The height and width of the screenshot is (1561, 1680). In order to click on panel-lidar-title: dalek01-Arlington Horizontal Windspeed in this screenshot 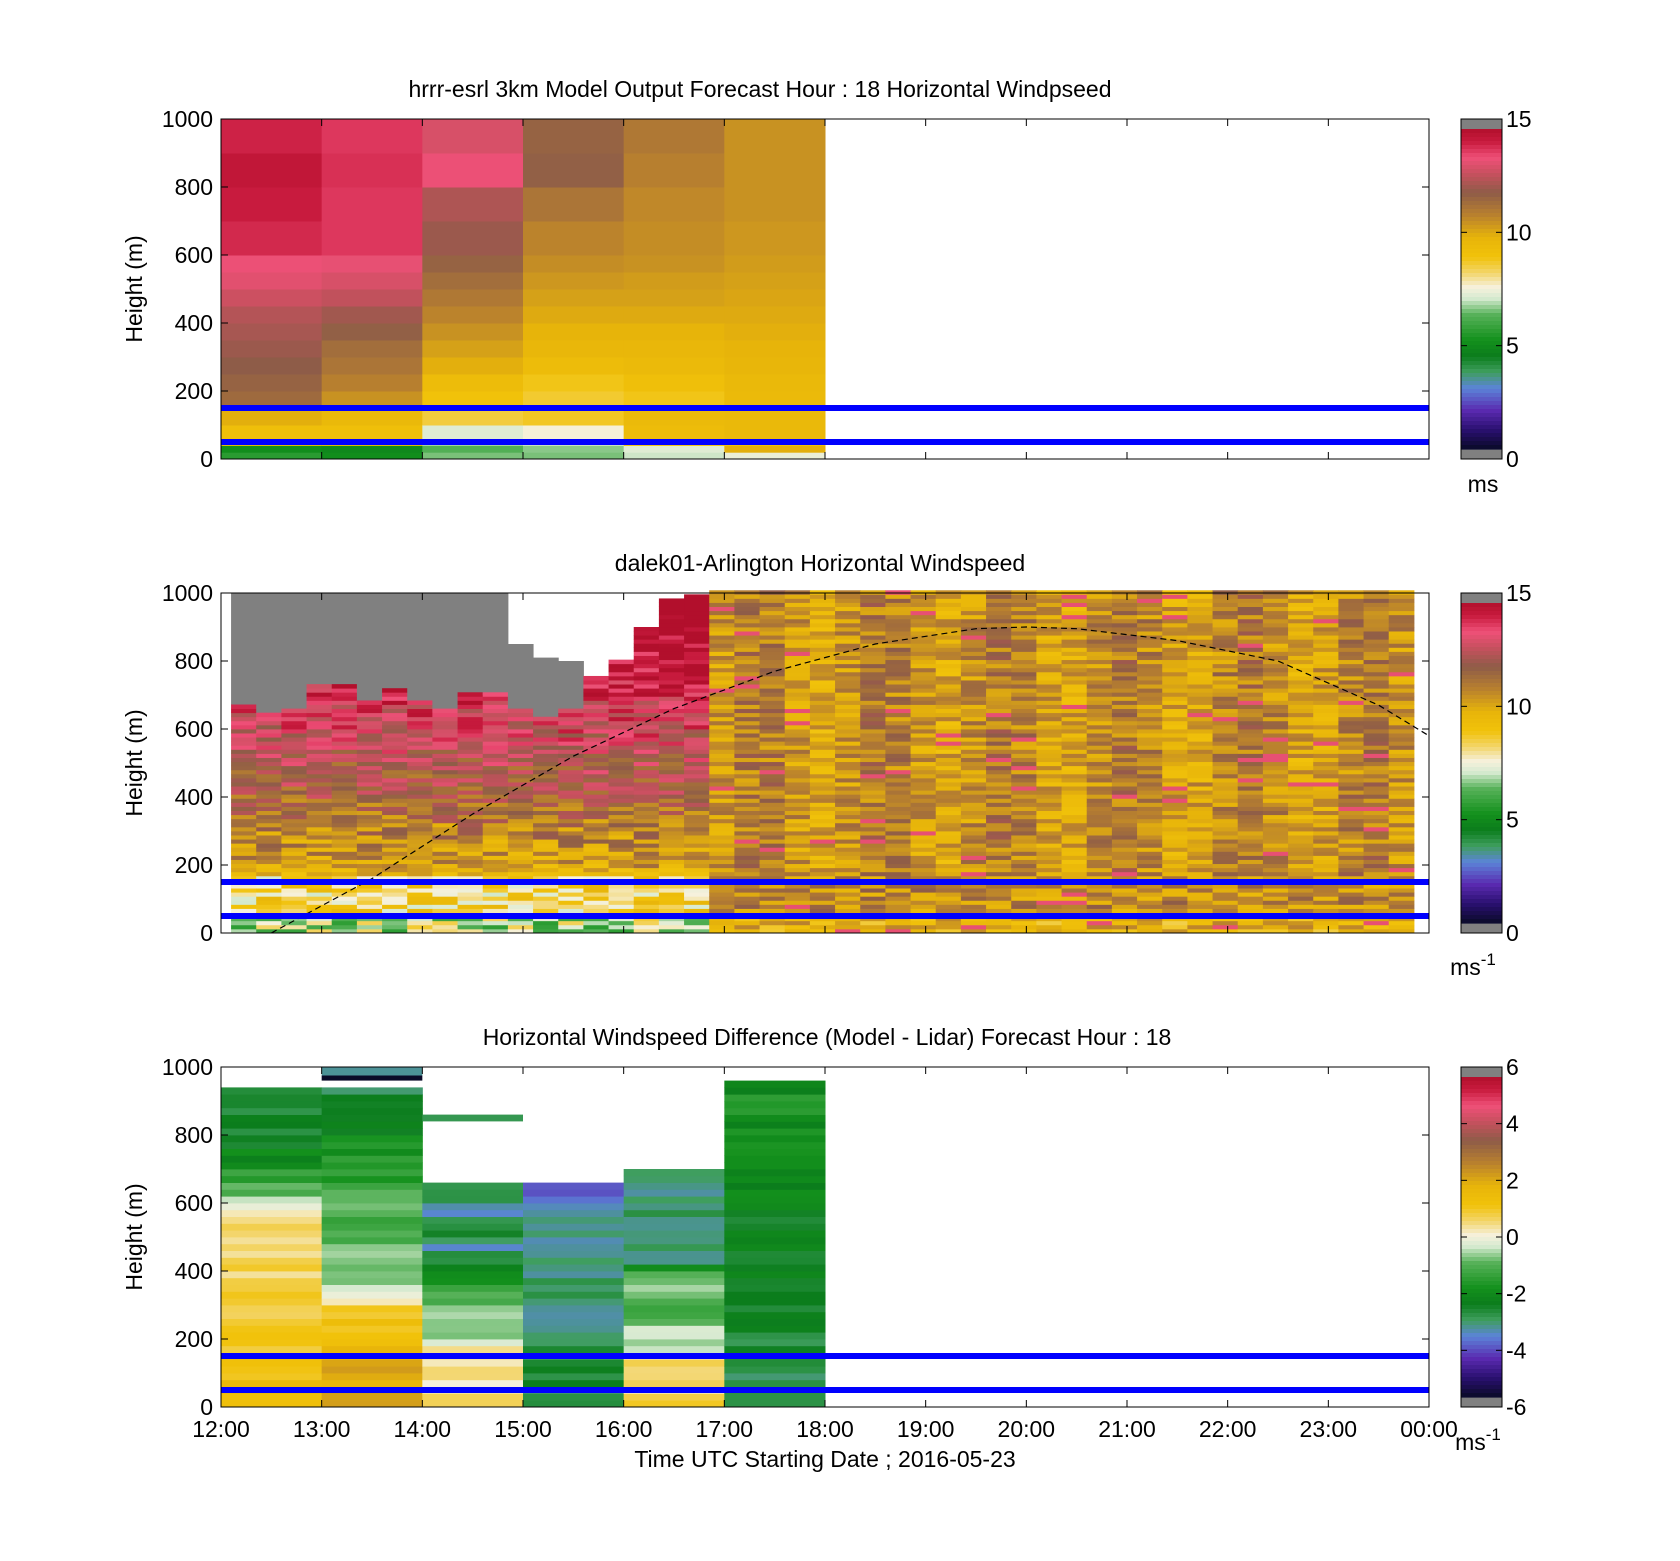, I will do `click(820, 563)`.